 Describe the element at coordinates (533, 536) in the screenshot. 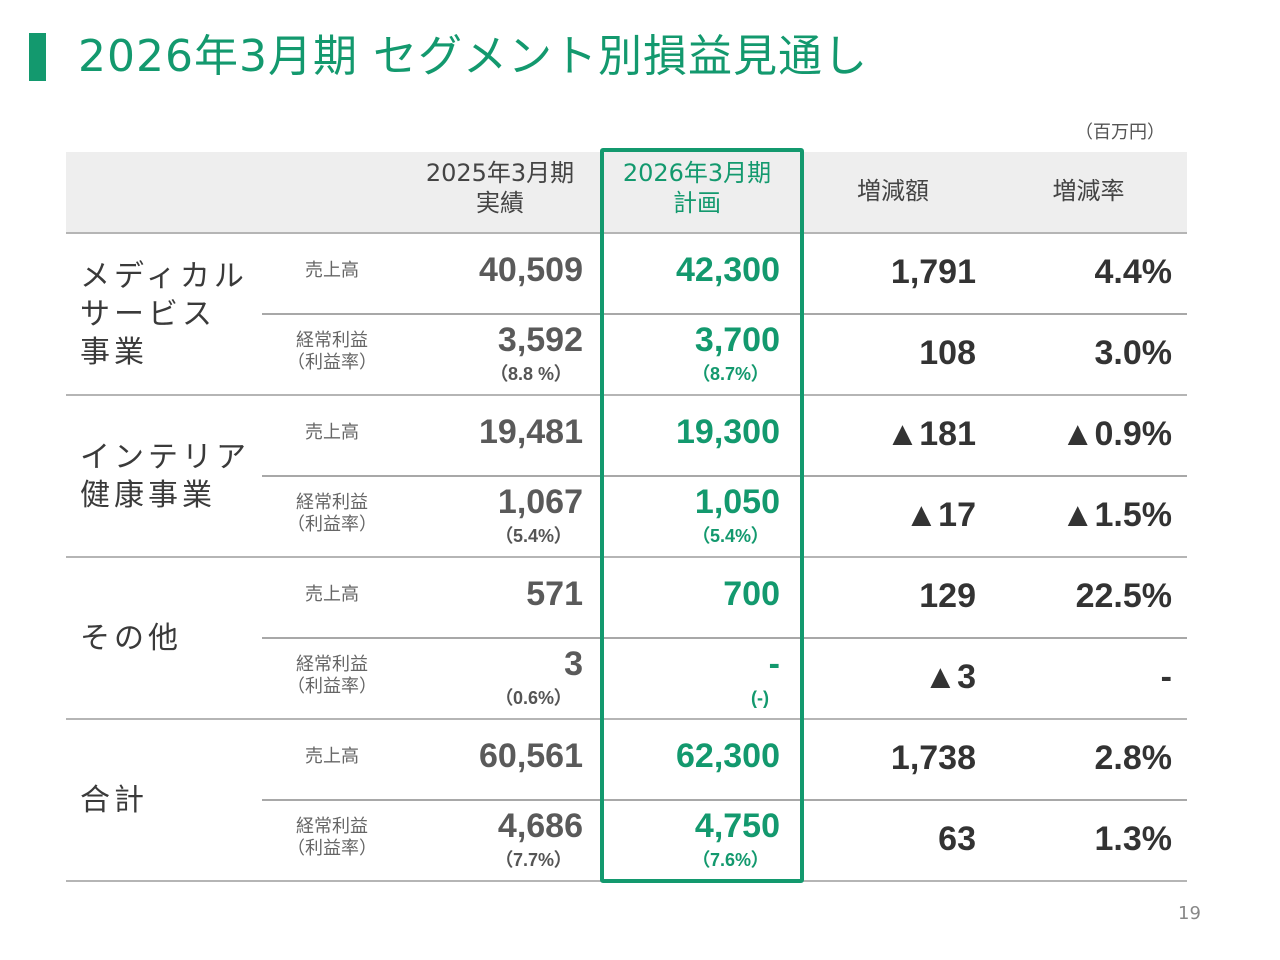

I see `actual-margin: （5.4%）` at that location.